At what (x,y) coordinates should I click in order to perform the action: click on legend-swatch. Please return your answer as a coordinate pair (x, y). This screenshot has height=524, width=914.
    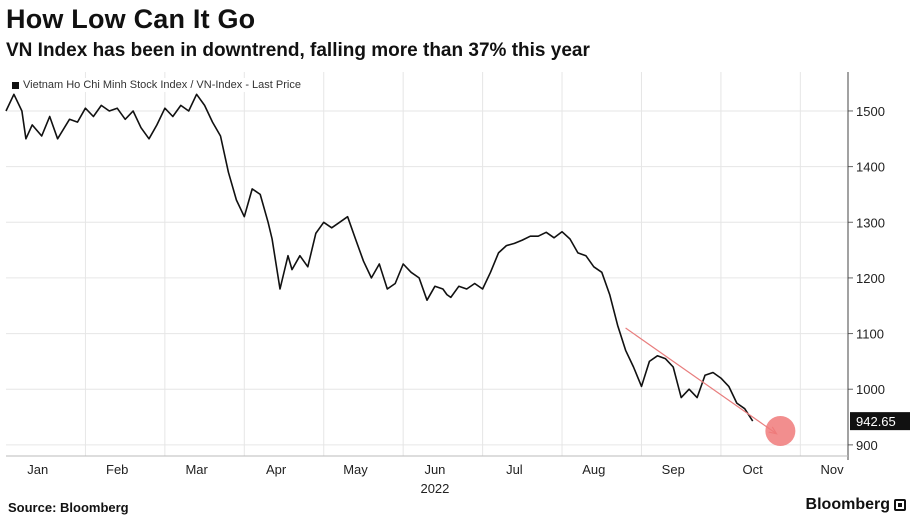
    Looking at the image, I should click on (15, 85).